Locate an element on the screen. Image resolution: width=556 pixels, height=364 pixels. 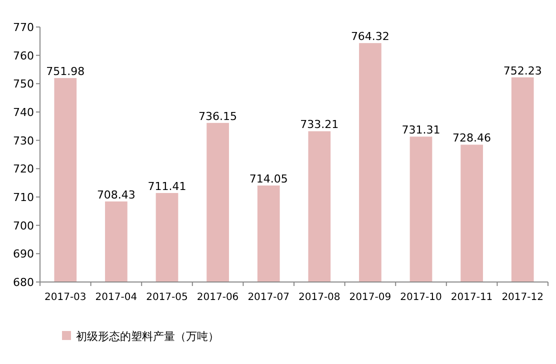
x-tick-label: 2017-05 is located at coordinates (167, 297).